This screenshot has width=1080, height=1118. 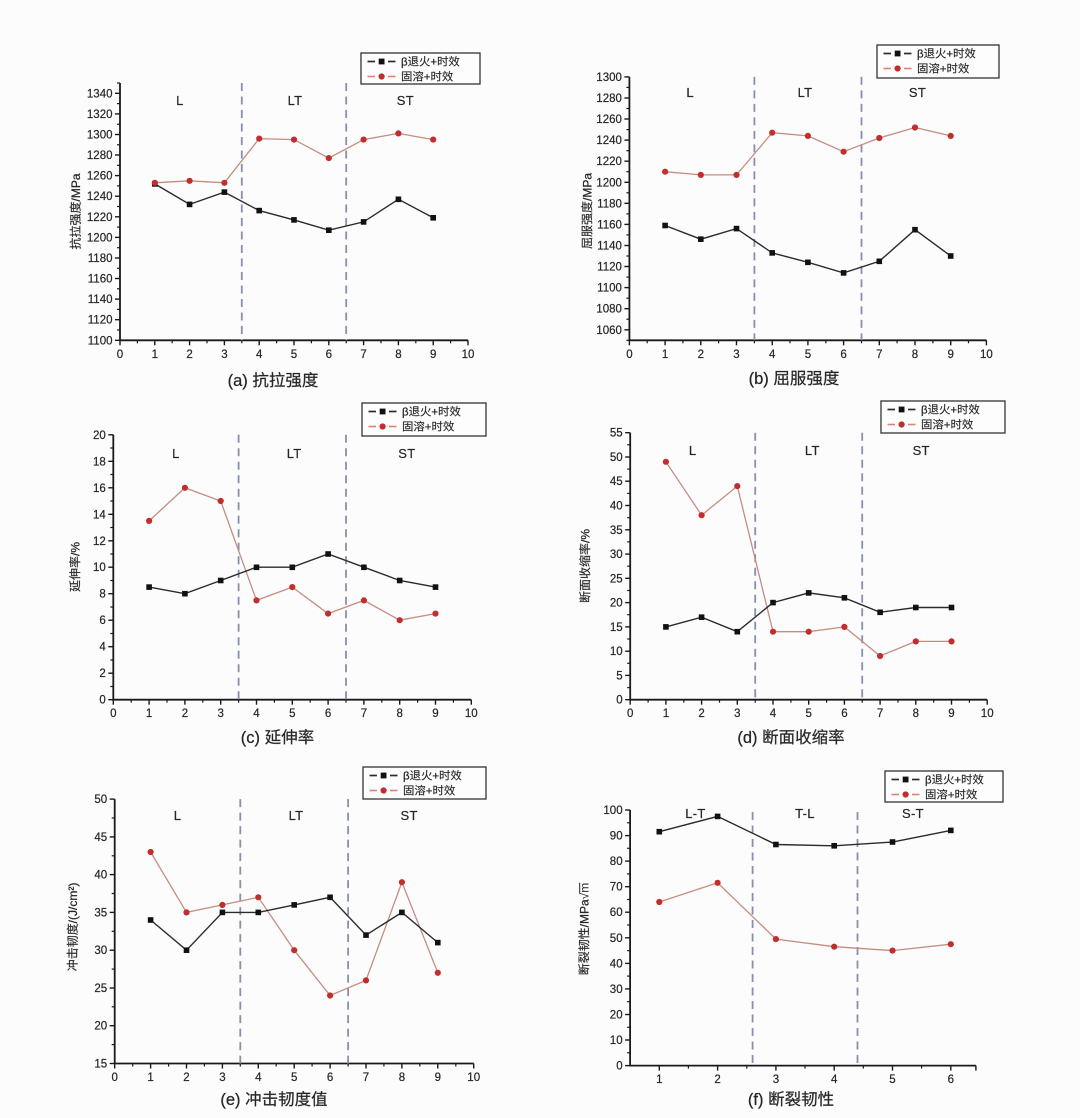 I want to click on svg-text: 1080, so click(x=609, y=310).